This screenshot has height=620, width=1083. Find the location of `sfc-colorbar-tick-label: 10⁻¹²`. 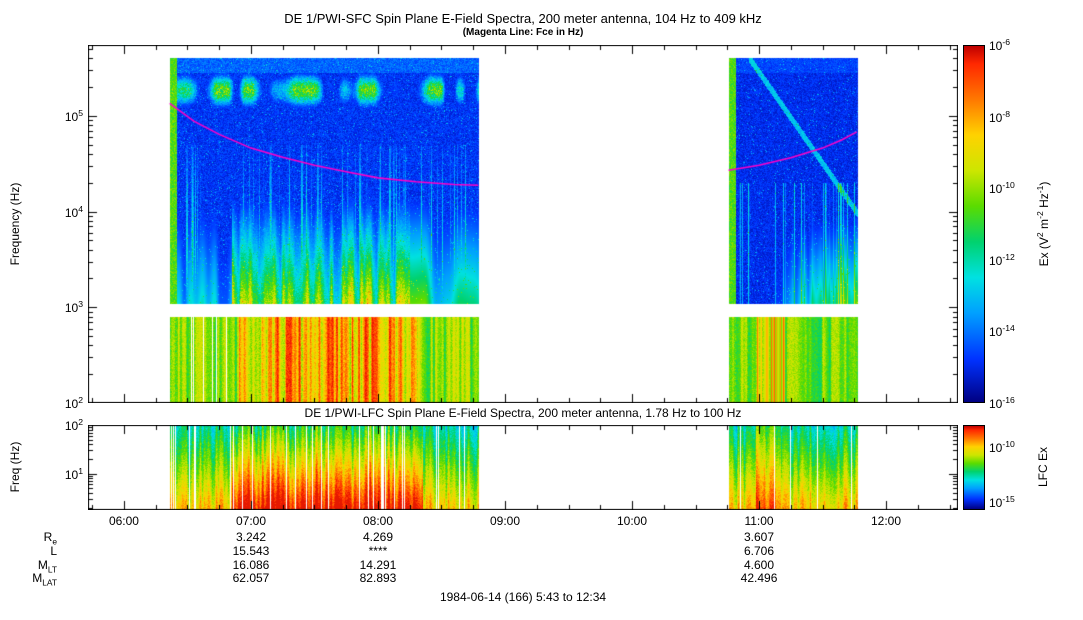

sfc-colorbar-tick-label: 10⁻¹² is located at coordinates (1002, 259).